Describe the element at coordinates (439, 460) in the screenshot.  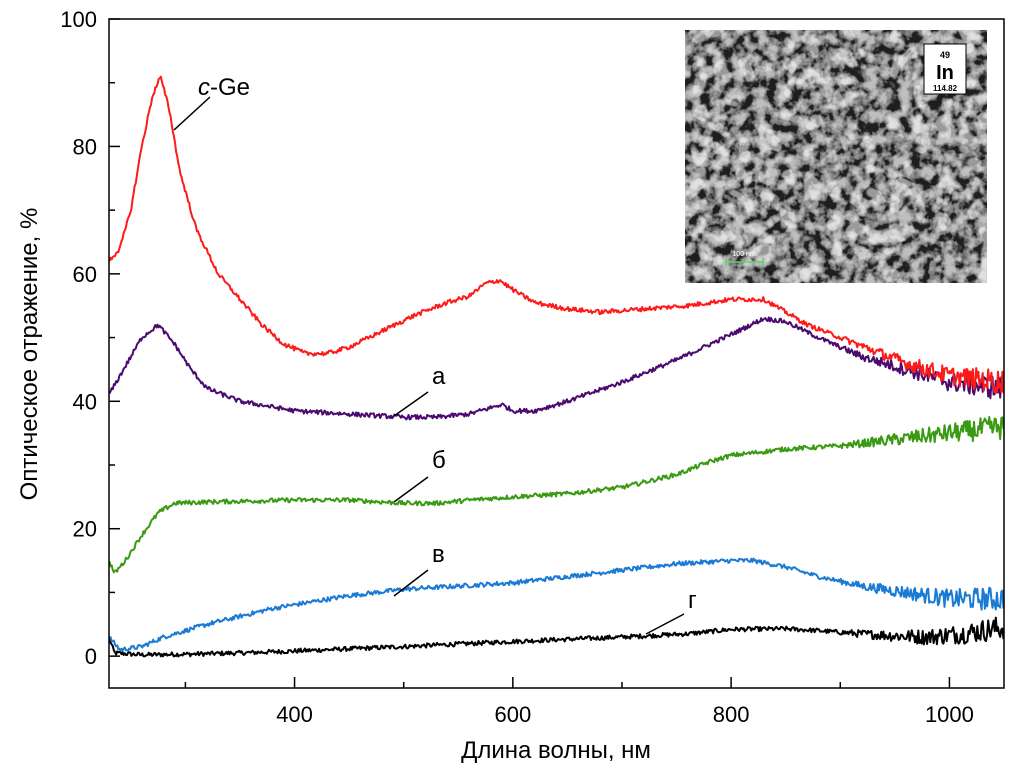
I see `label-b: б` at that location.